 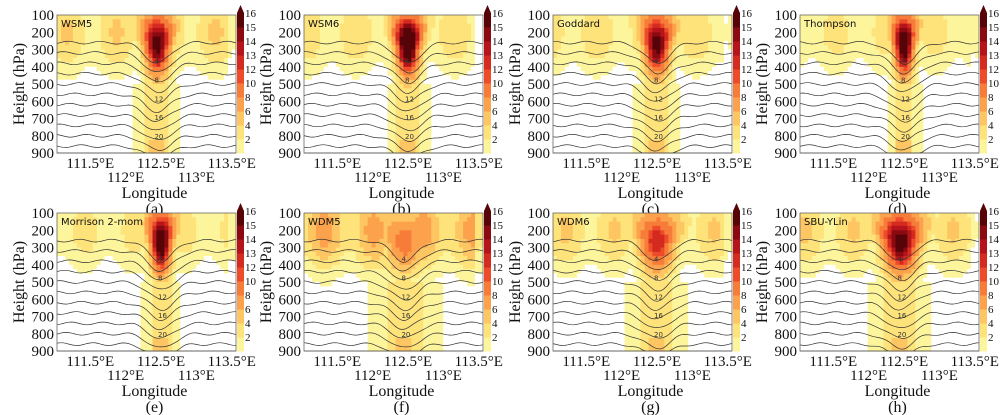 What do you see at coordinates (251, 28) in the screenshot?
I see `colorbar-tick-label: 15` at bounding box center [251, 28].